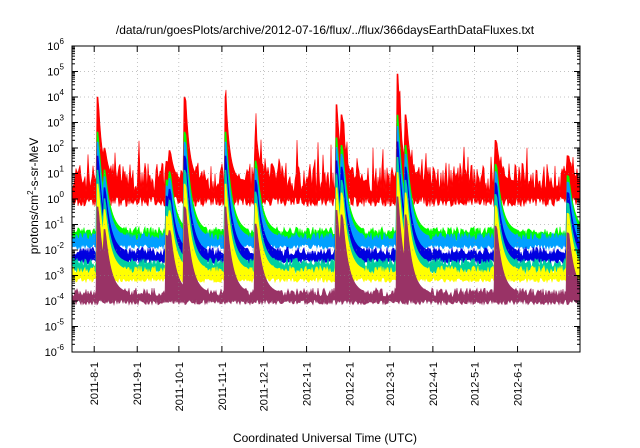 This screenshot has width=640, height=448. Describe the element at coordinates (95, 383) in the screenshot. I see `x-tick-label: 2011-8-1` at that location.